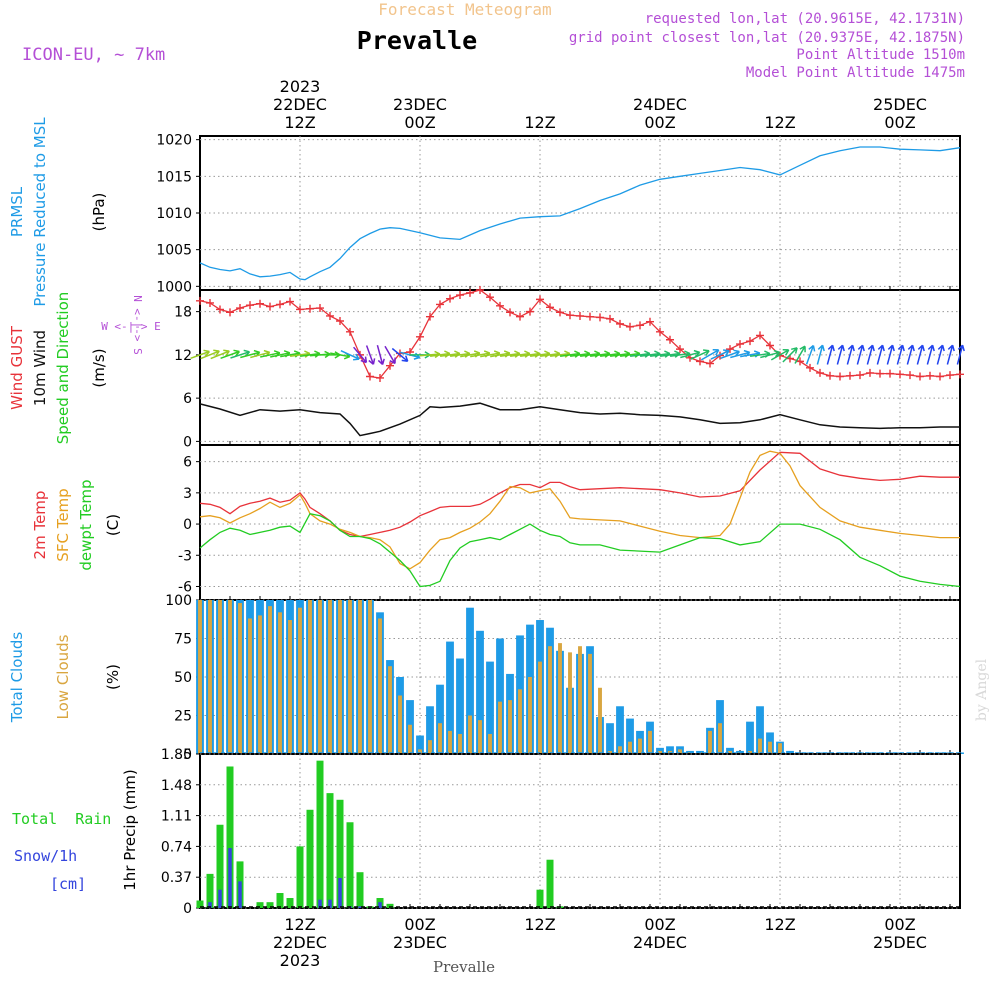 The image size is (1000, 1000). Describe the element at coordinates (464, 967) in the screenshot. I see `footer-station: Prevalle` at that location.